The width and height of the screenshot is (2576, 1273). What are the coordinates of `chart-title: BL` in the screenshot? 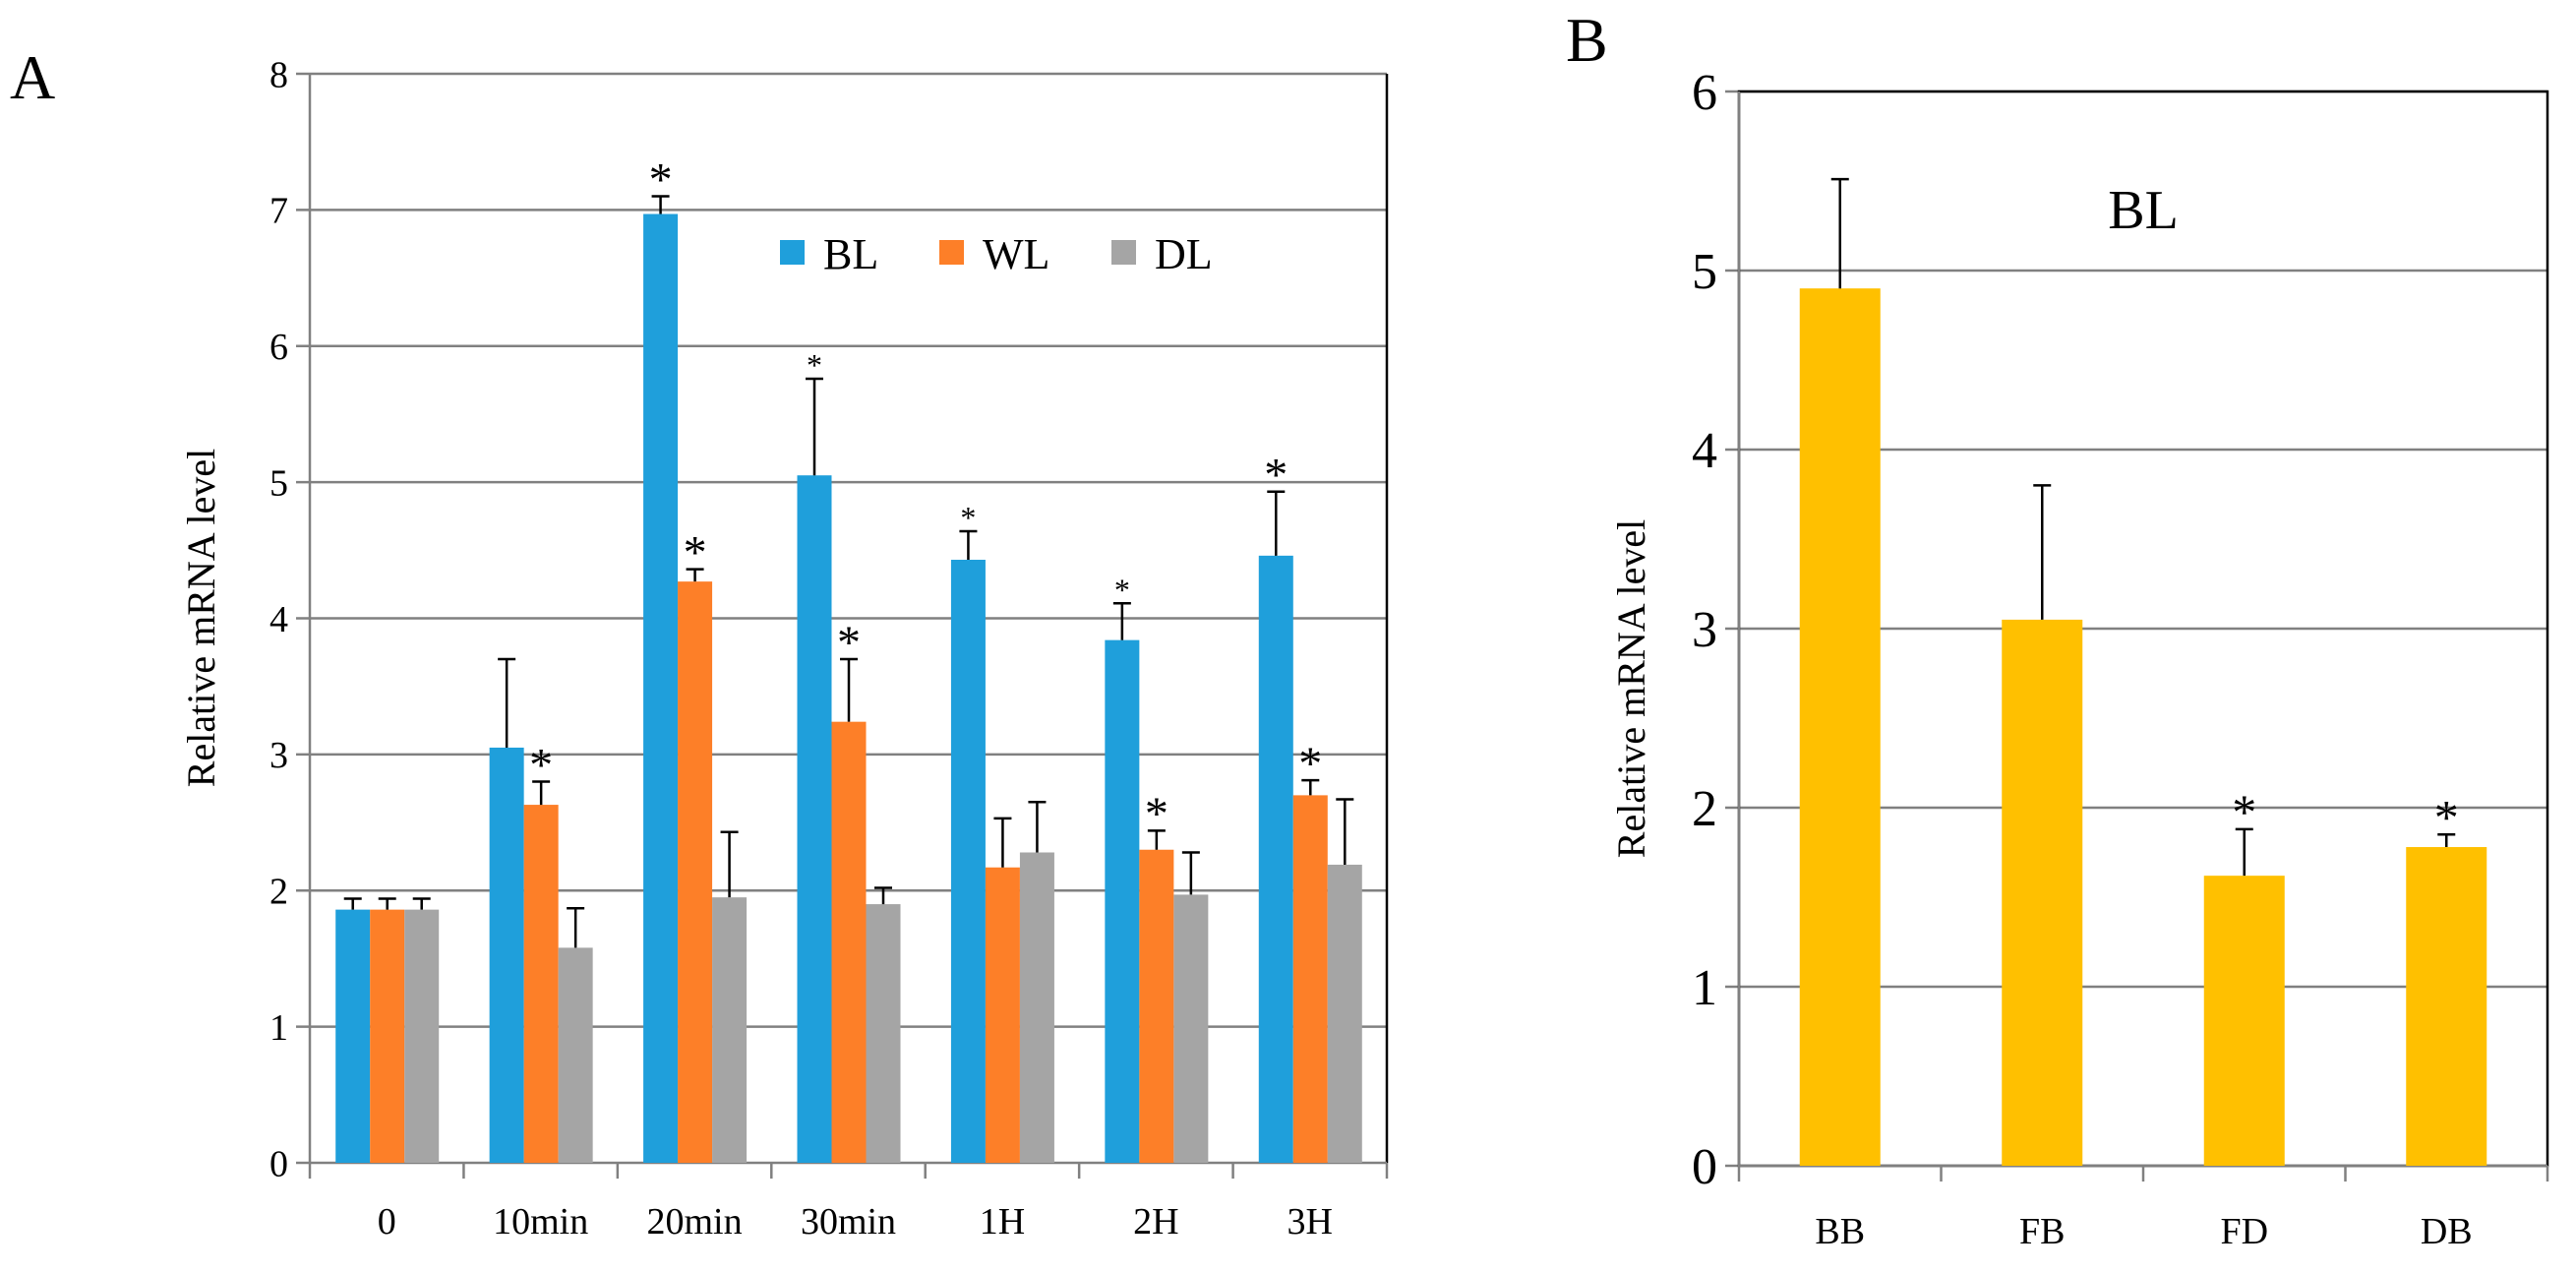 It's located at (2143, 210).